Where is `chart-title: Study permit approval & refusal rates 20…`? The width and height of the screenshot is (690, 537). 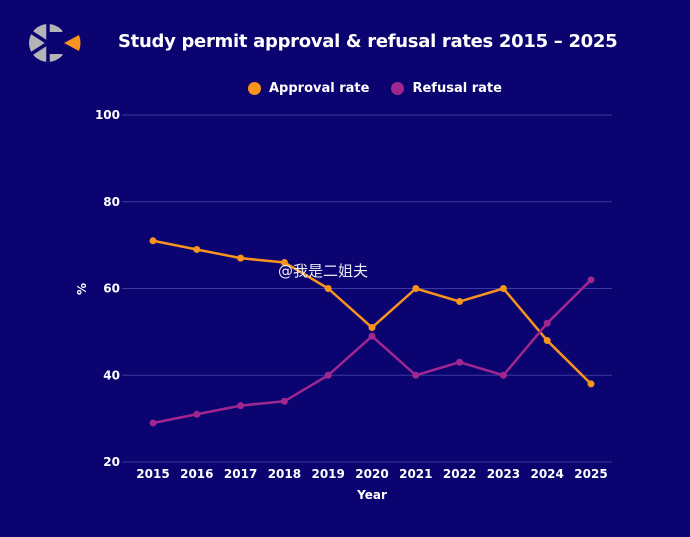 chart-title: Study permit approval & refusal rates 20… is located at coordinates (368, 41).